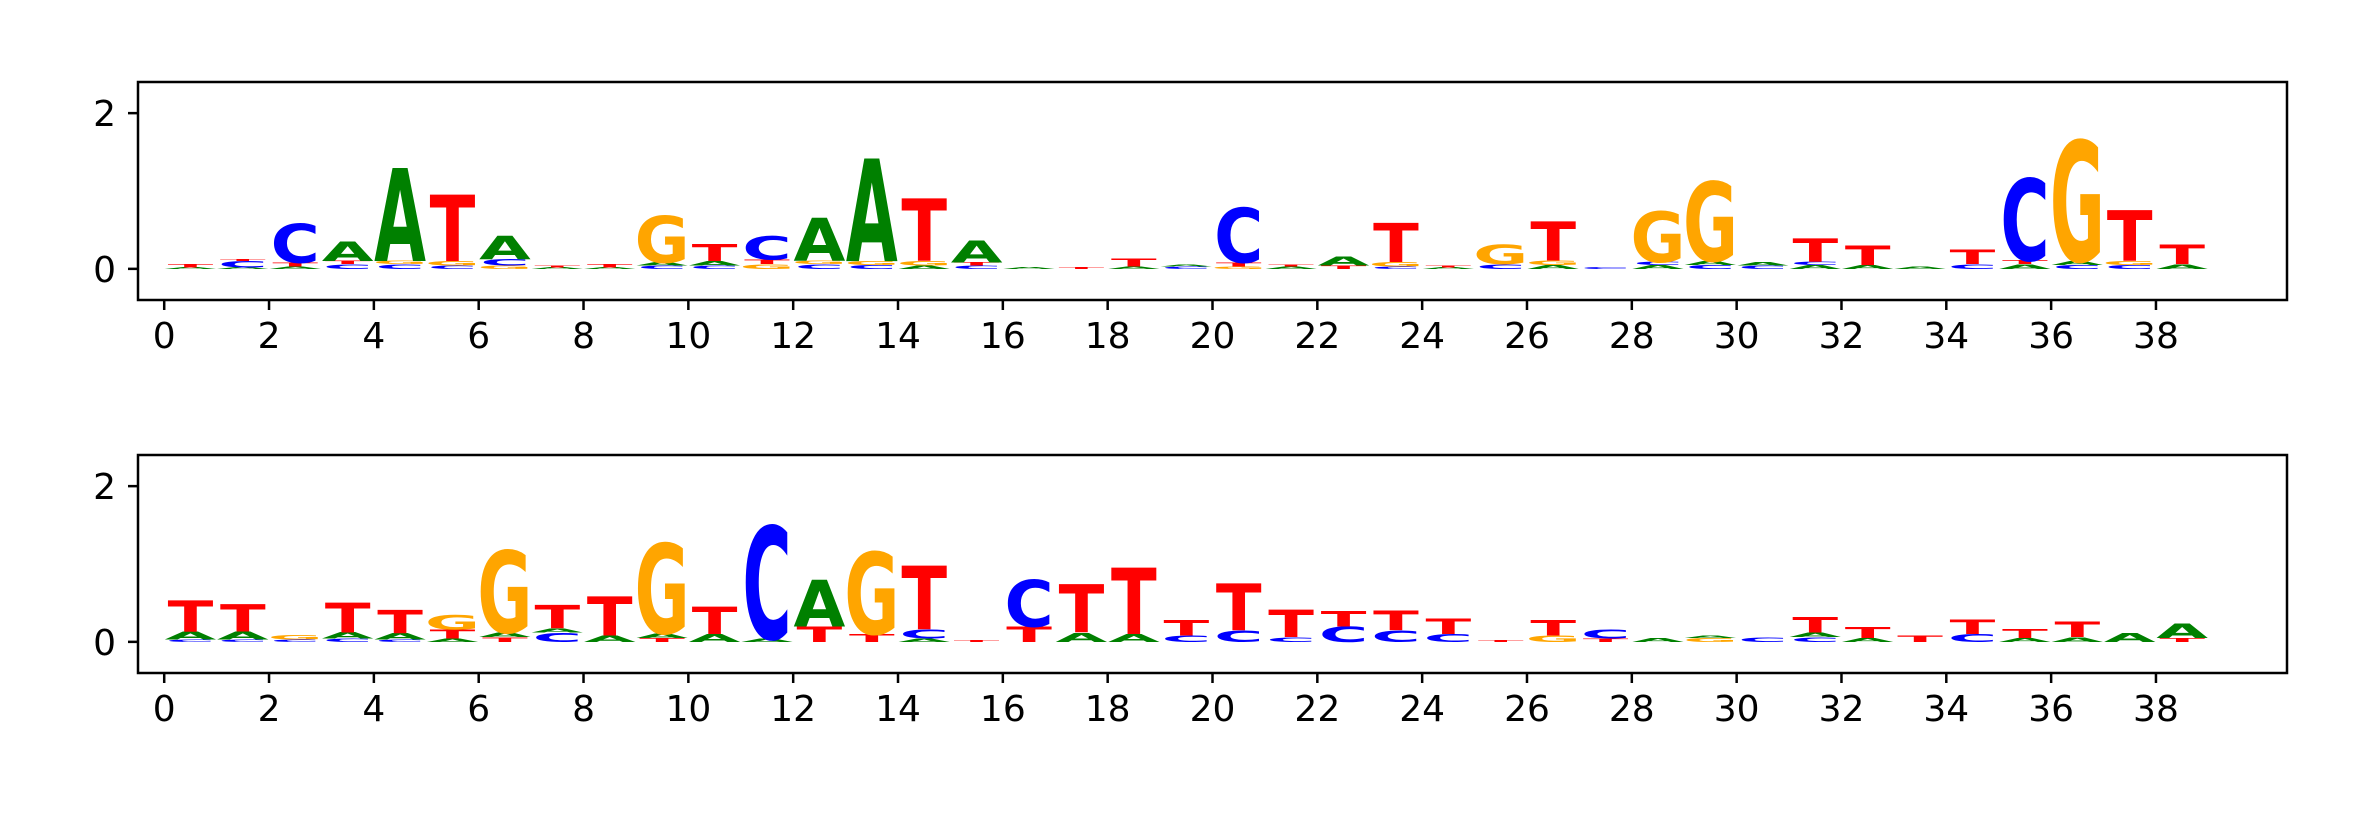  What do you see at coordinates (2077, 263) in the screenshot?
I see `logo-letter-A-pos36: A` at bounding box center [2077, 263].